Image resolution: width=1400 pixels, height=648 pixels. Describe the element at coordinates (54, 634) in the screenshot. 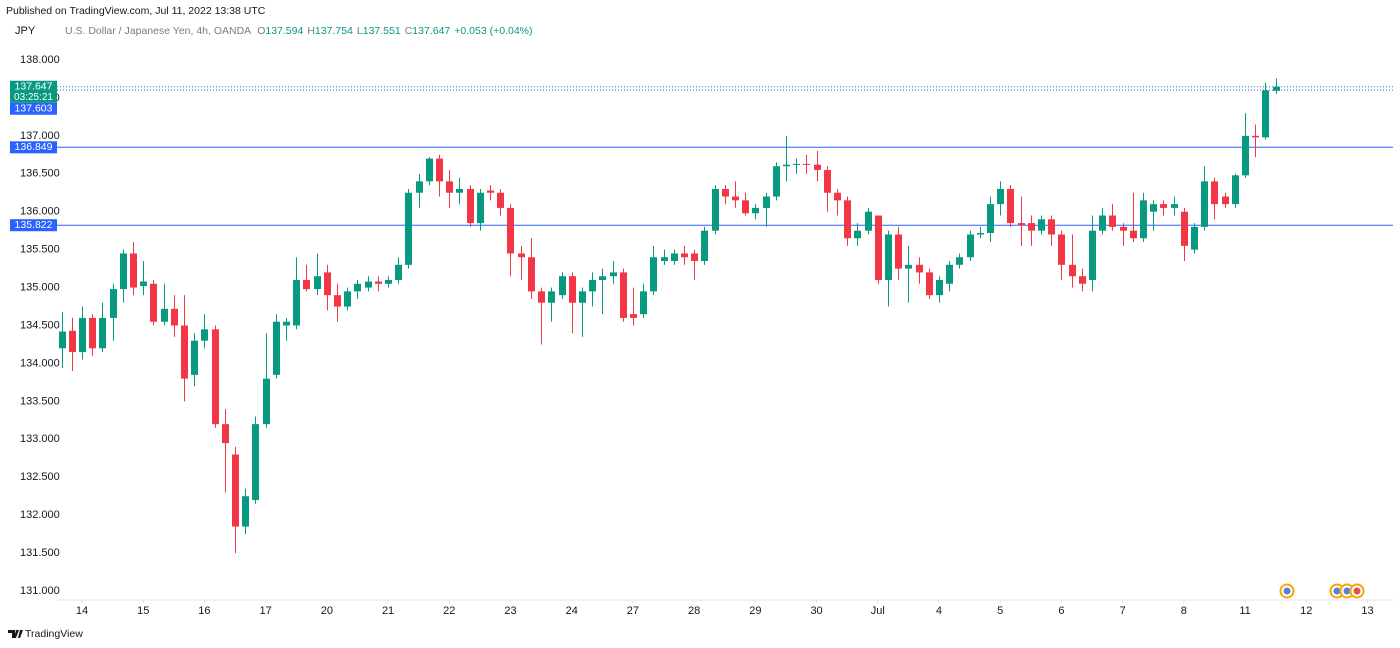

I see `brand-name: TradingView` at that location.